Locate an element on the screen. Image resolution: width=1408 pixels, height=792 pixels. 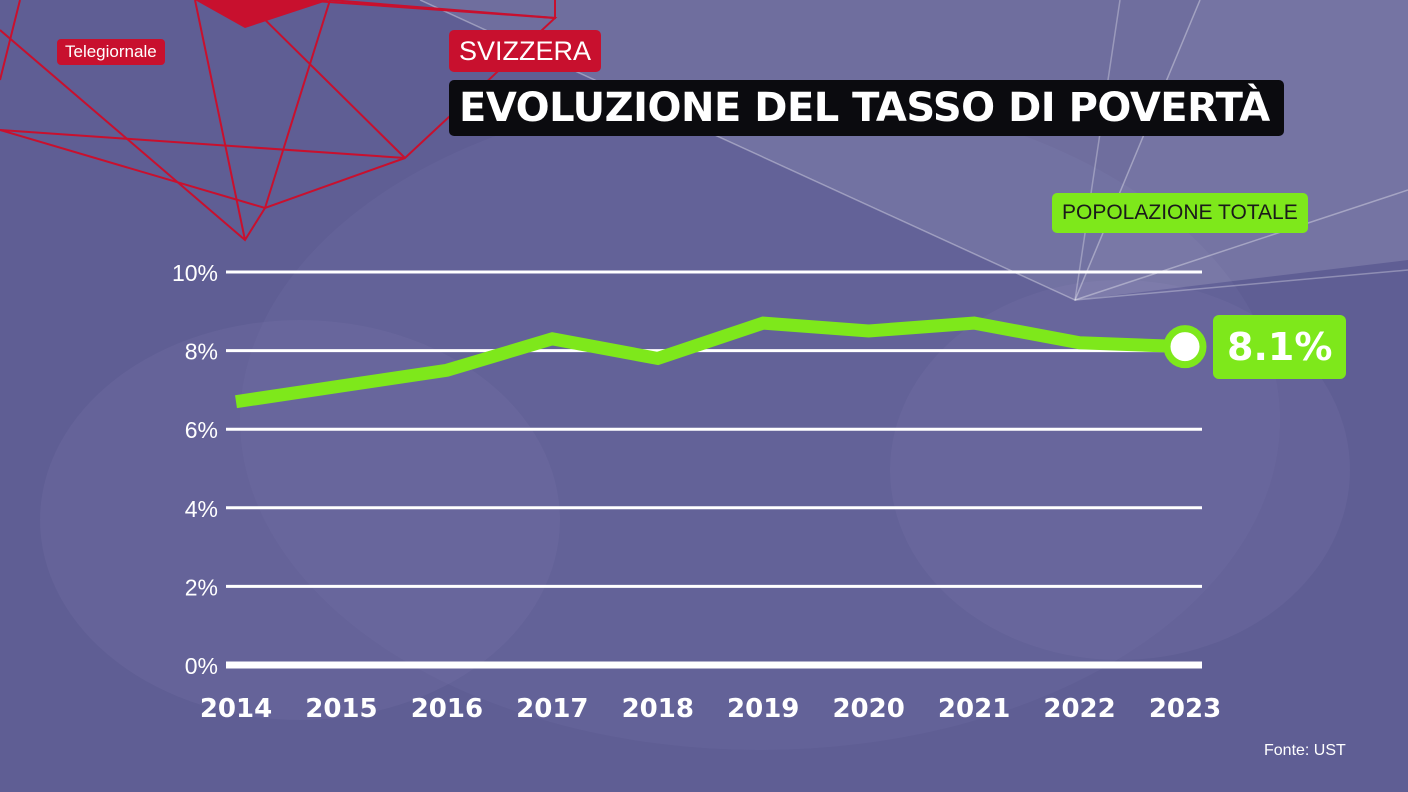
y-tick-label: 8% is located at coordinates (201, 352).